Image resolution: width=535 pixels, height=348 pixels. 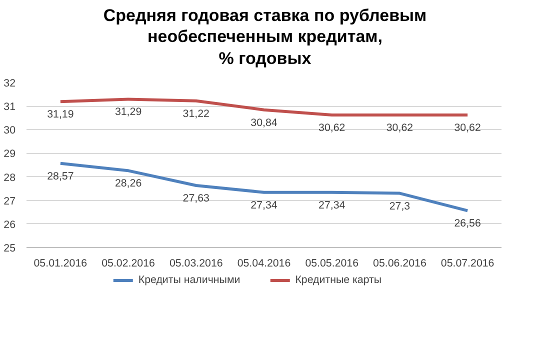 I want to click on y-tick-label: 28, so click(x=10, y=178).